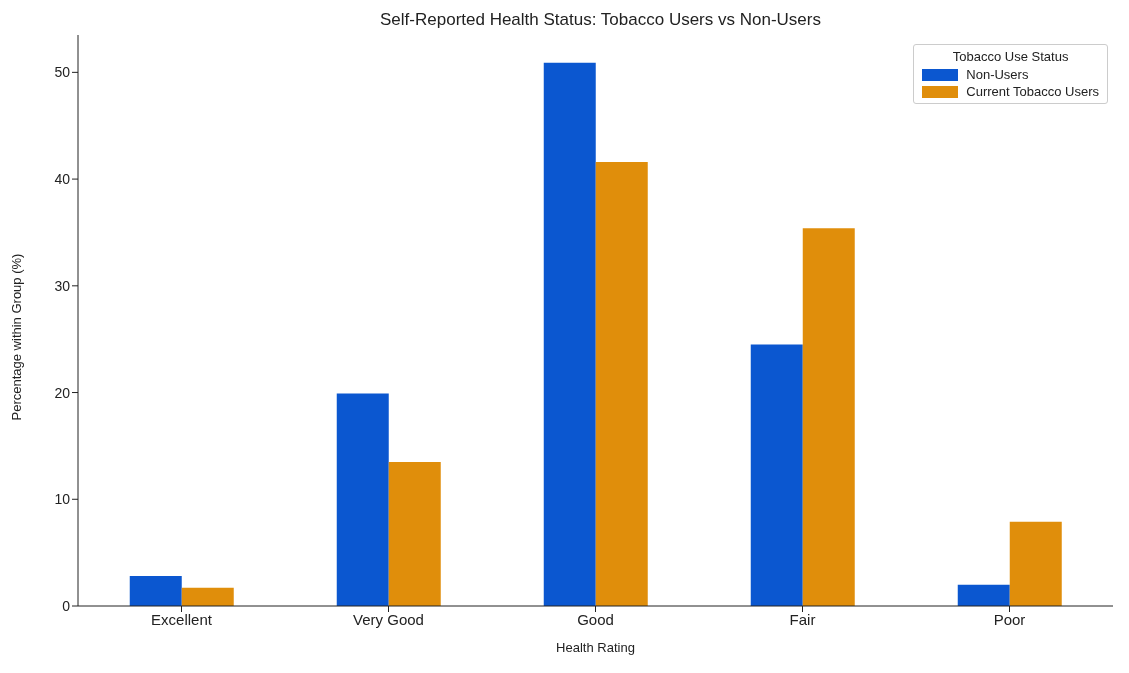  Describe the element at coordinates (182, 619) in the screenshot. I see `x-tick-label: Excellent` at that location.